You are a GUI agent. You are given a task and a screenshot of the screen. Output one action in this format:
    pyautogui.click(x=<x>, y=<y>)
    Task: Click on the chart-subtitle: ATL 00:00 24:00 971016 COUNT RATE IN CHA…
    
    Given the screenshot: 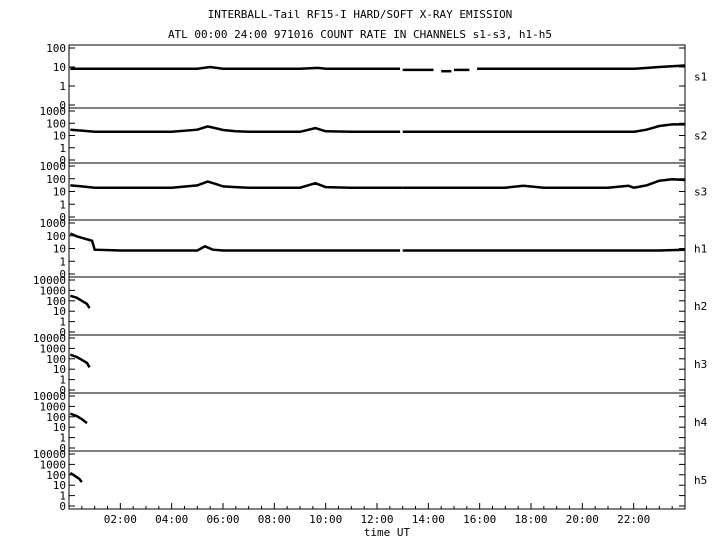 What is the action you would take?
    pyautogui.click(x=360, y=34)
    